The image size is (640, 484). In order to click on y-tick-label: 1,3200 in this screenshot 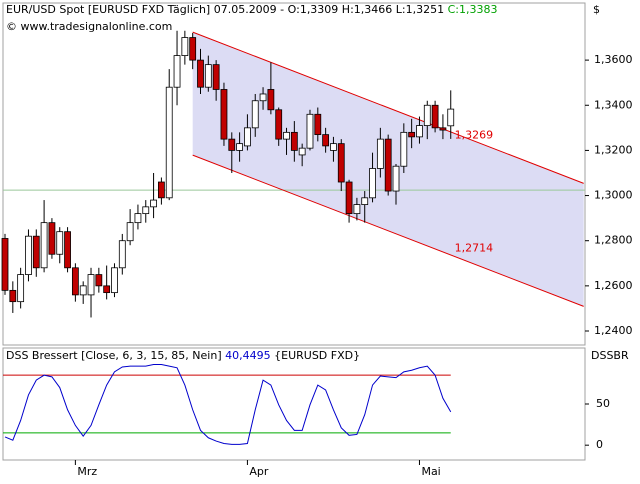, I will do `click(613, 149)`.